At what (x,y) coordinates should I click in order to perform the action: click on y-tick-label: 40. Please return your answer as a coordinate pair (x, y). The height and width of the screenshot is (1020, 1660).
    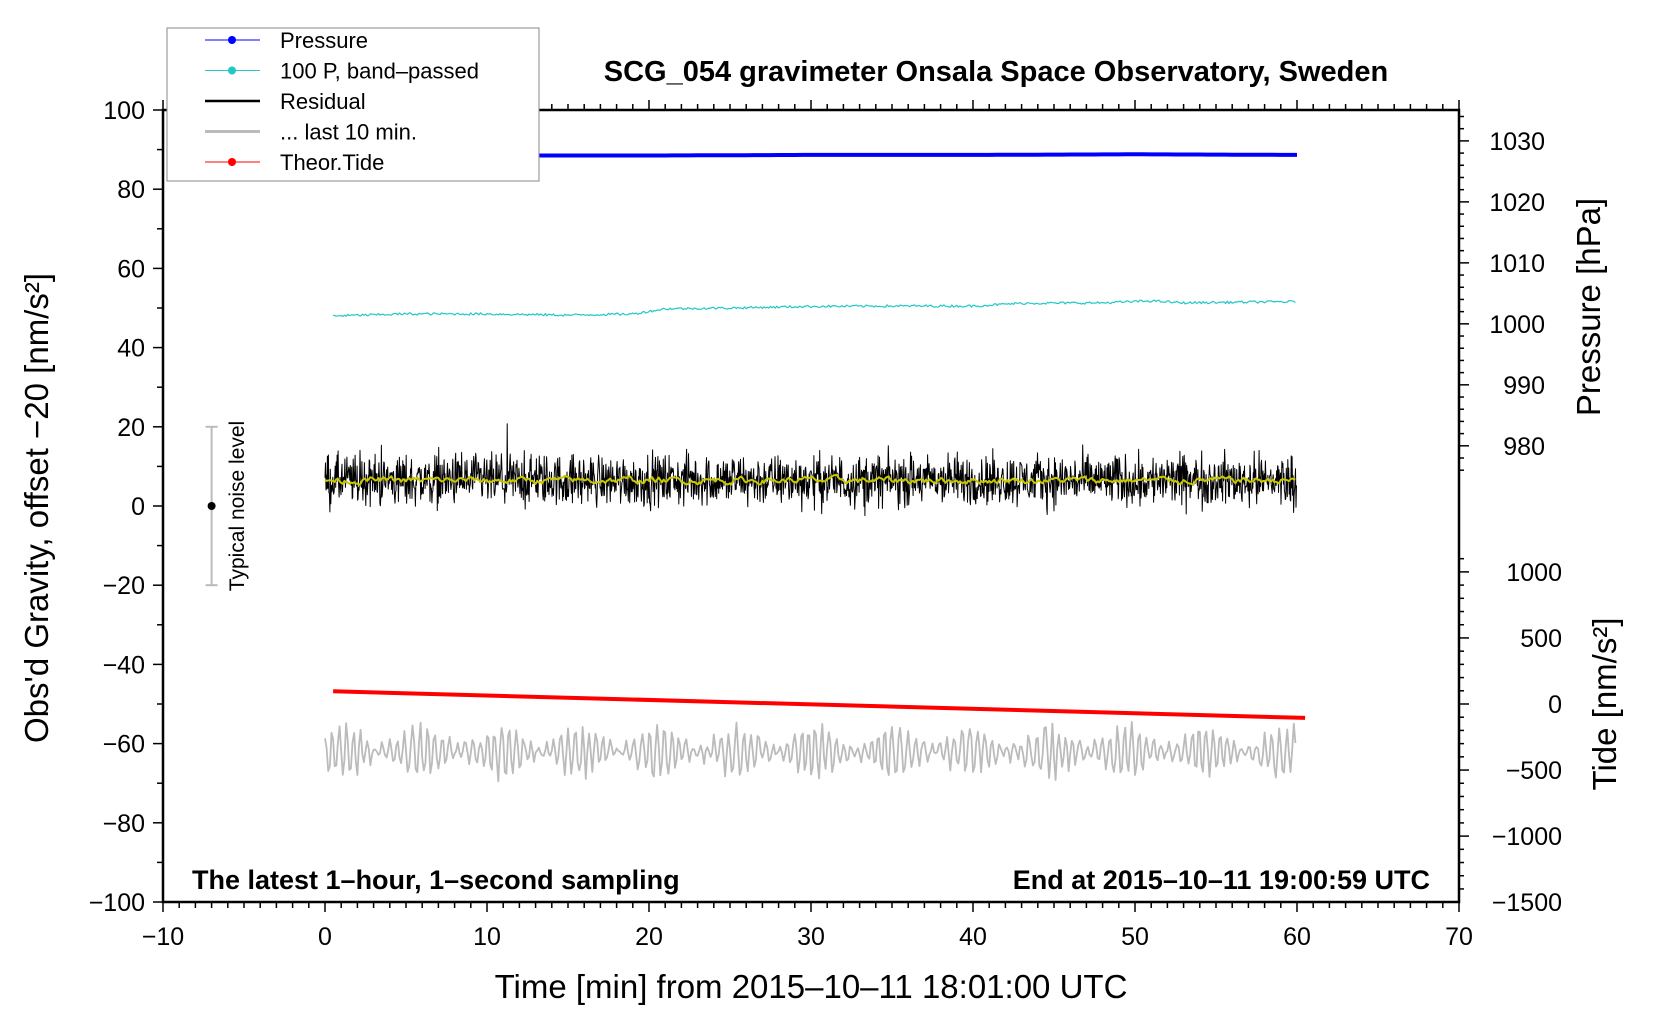
    Looking at the image, I should click on (131, 349).